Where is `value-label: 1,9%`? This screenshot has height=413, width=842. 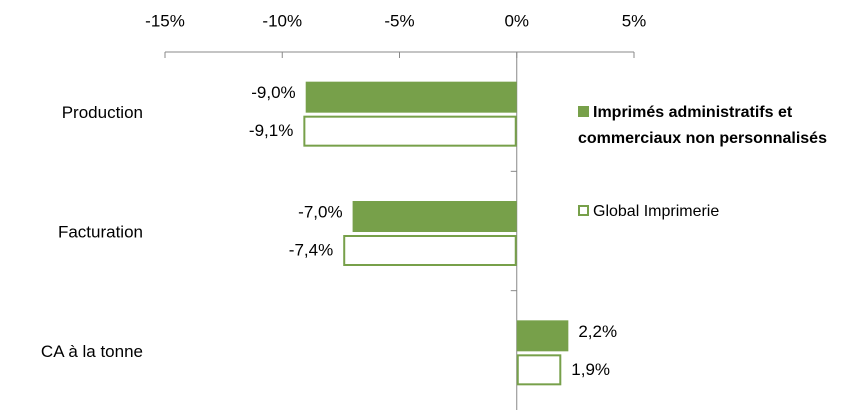 value-label: 1,9% is located at coordinates (590, 369).